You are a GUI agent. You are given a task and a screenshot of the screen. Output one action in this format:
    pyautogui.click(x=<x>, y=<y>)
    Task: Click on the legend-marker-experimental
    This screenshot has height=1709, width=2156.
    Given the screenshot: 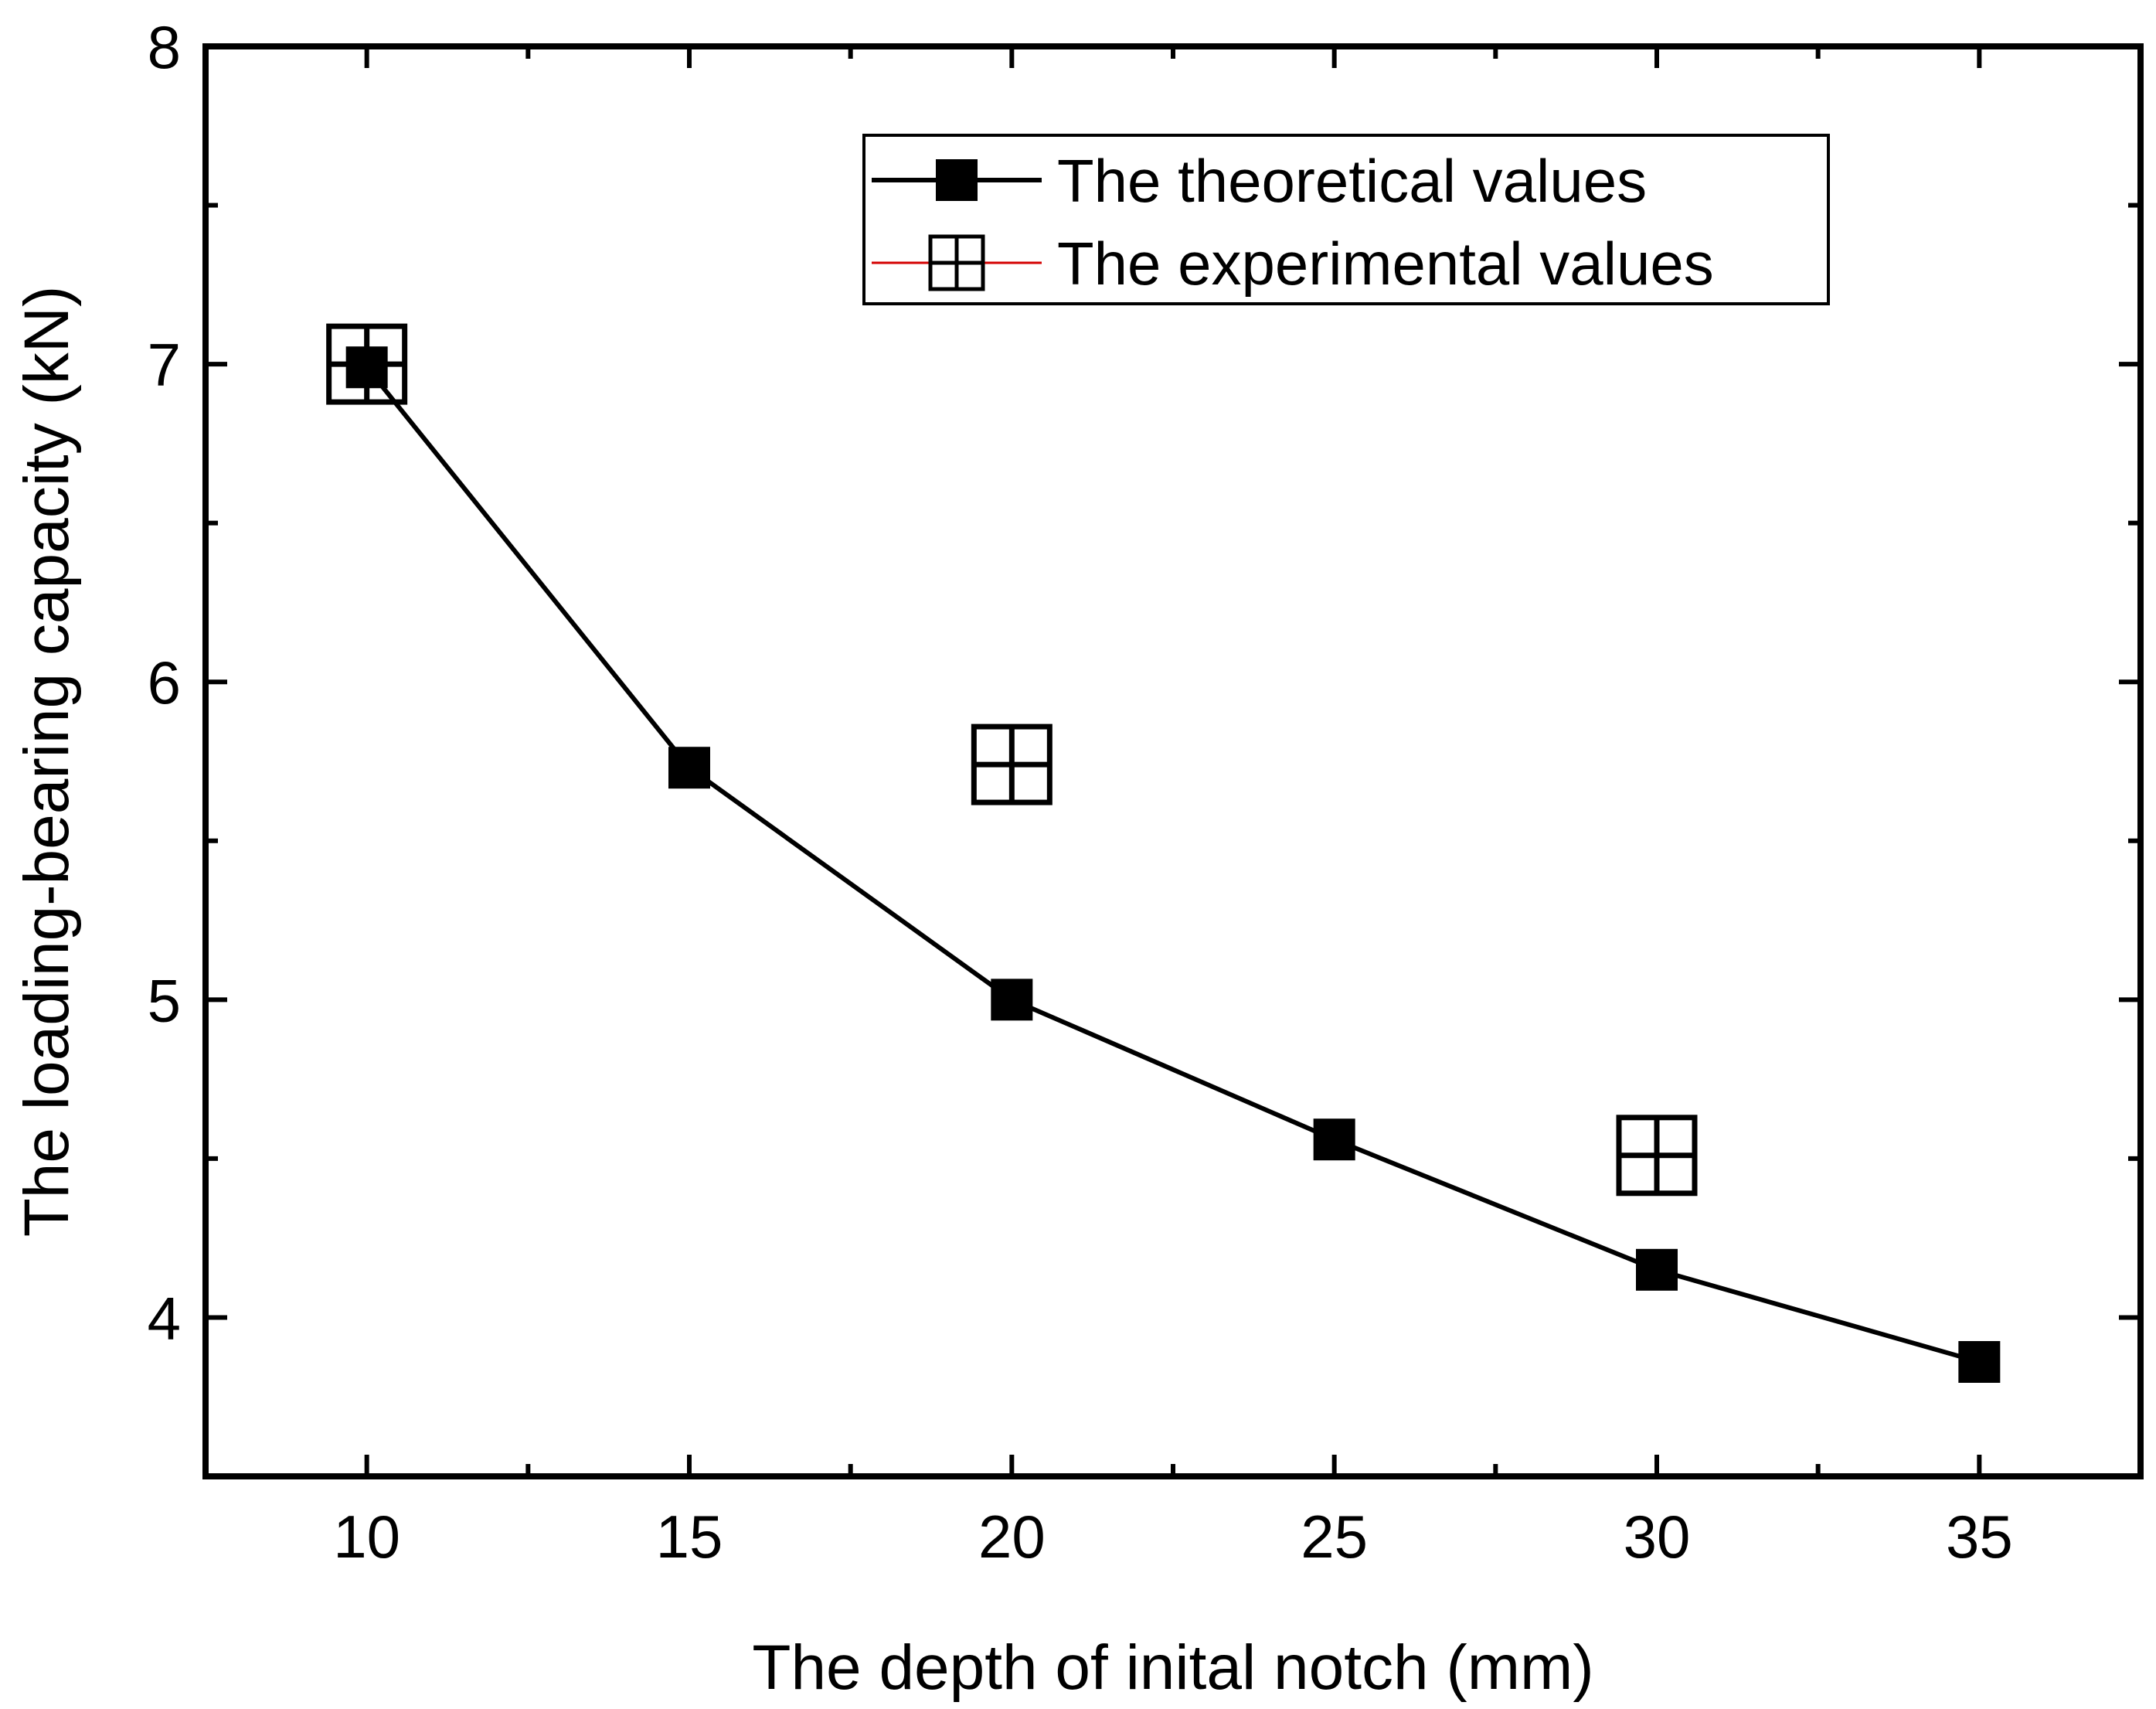 What is the action you would take?
    pyautogui.click(x=957, y=262)
    